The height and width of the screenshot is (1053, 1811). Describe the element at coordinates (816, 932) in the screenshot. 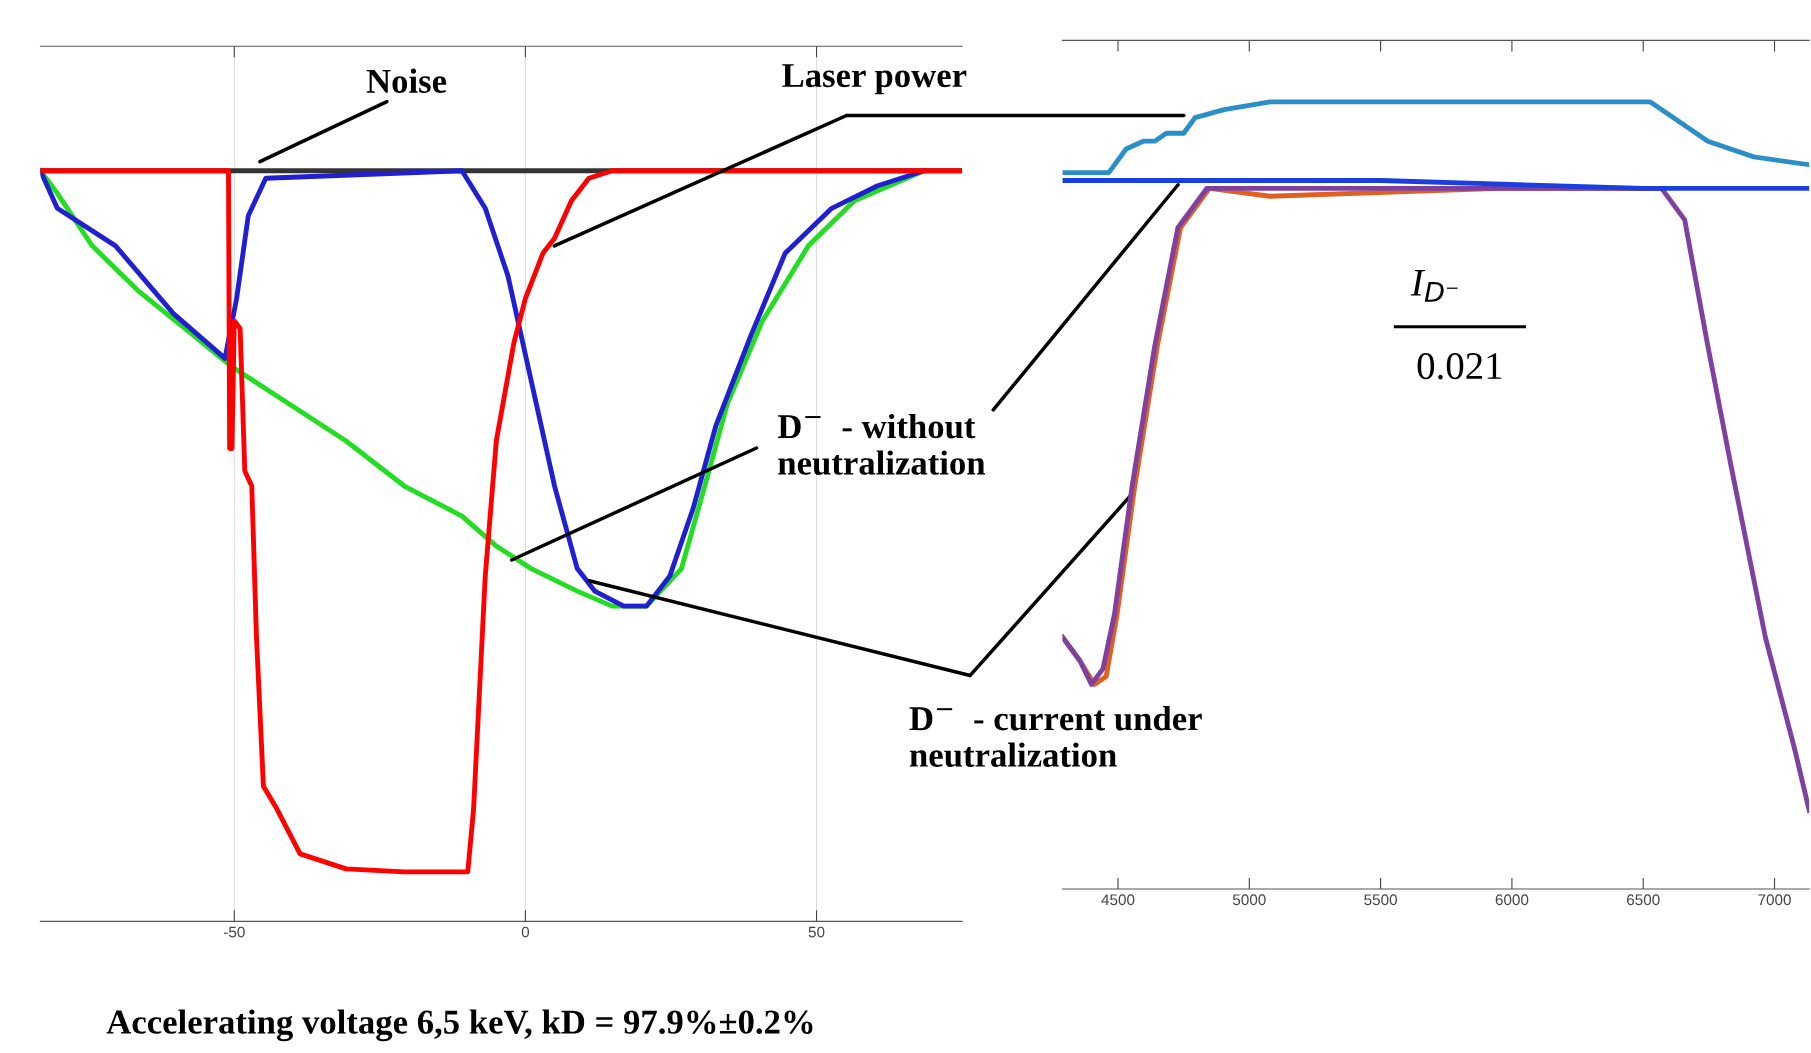

I see `x-tick-label: 50` at that location.